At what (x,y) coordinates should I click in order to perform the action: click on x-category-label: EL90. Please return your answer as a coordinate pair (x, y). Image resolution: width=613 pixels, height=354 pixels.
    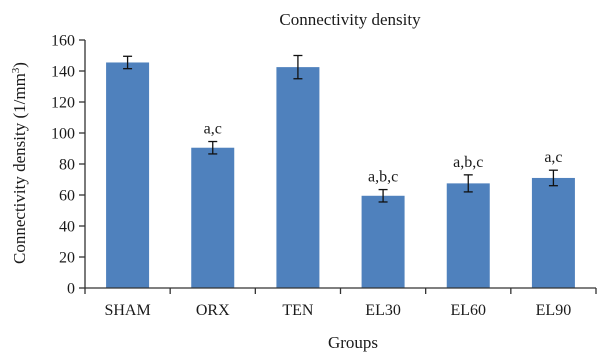
    Looking at the image, I should click on (554, 310).